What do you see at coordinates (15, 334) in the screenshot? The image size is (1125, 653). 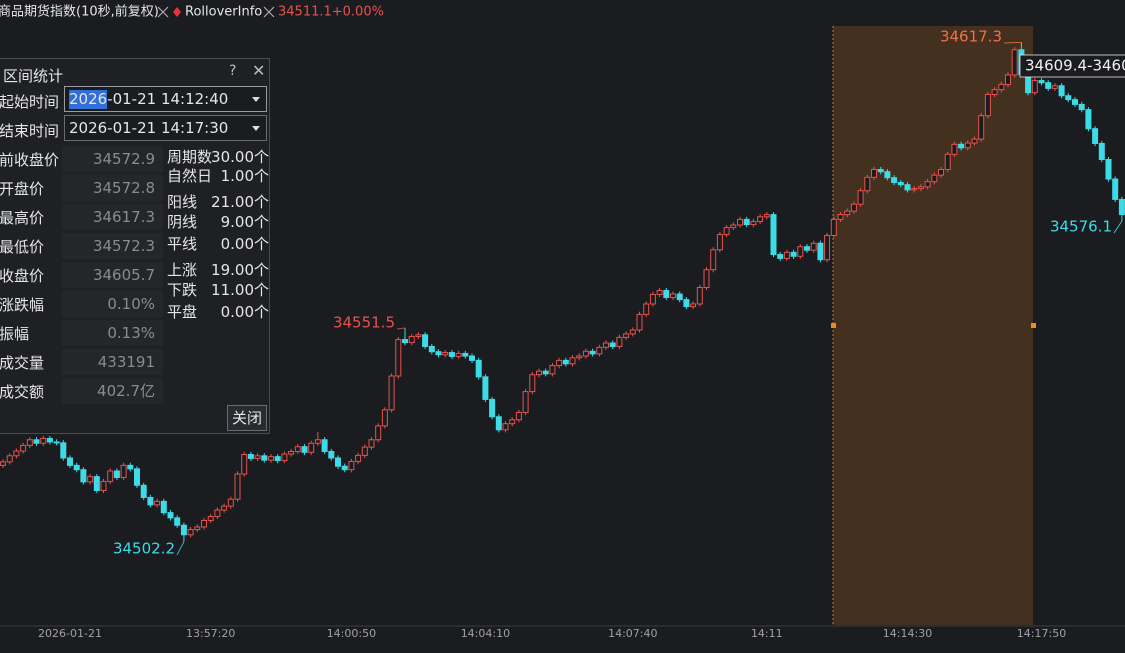 I see `row-label: 振幅` at bounding box center [15, 334].